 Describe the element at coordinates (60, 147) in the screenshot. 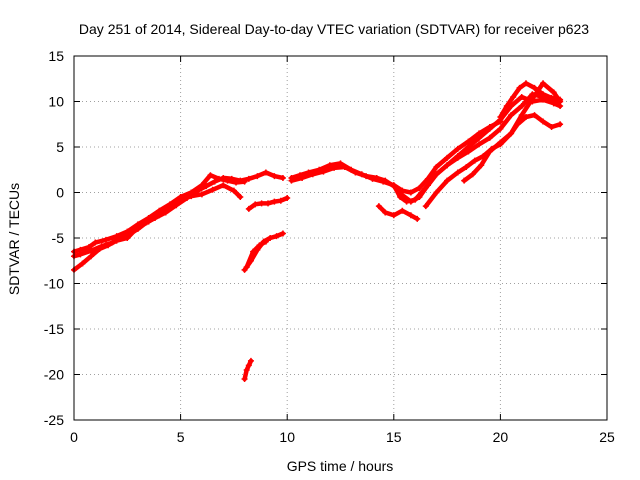

I see `y-tick-label: 5` at that location.